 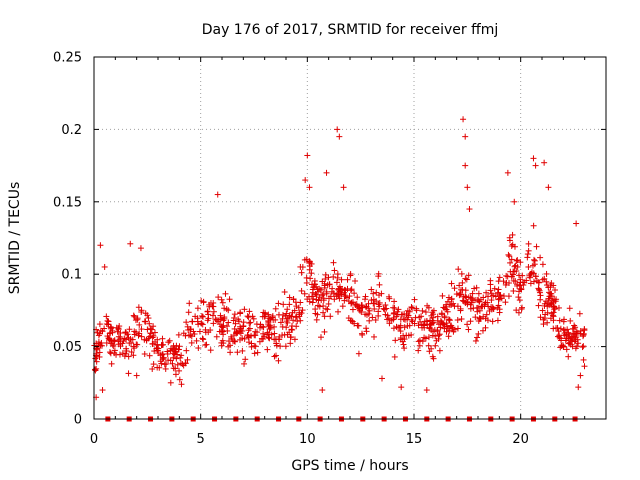 I want to click on y-tick-label: 0.25, so click(x=67, y=58).